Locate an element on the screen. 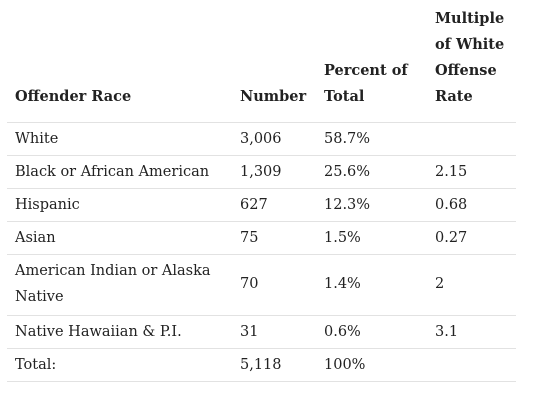  cell-percent: 1.5% is located at coordinates (372, 238).